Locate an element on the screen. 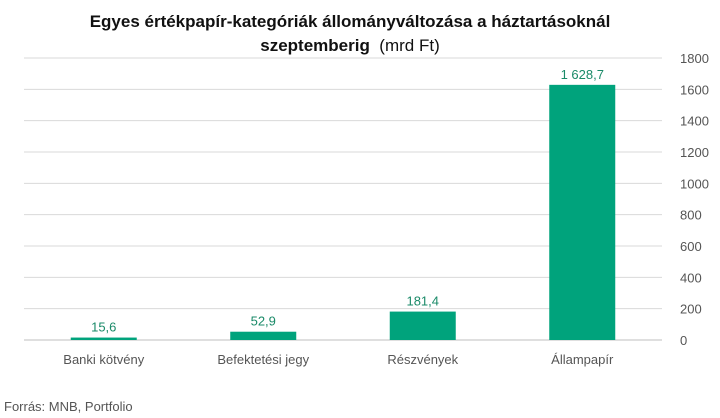 The image size is (720, 418). data-label: 52,9 is located at coordinates (263, 321).